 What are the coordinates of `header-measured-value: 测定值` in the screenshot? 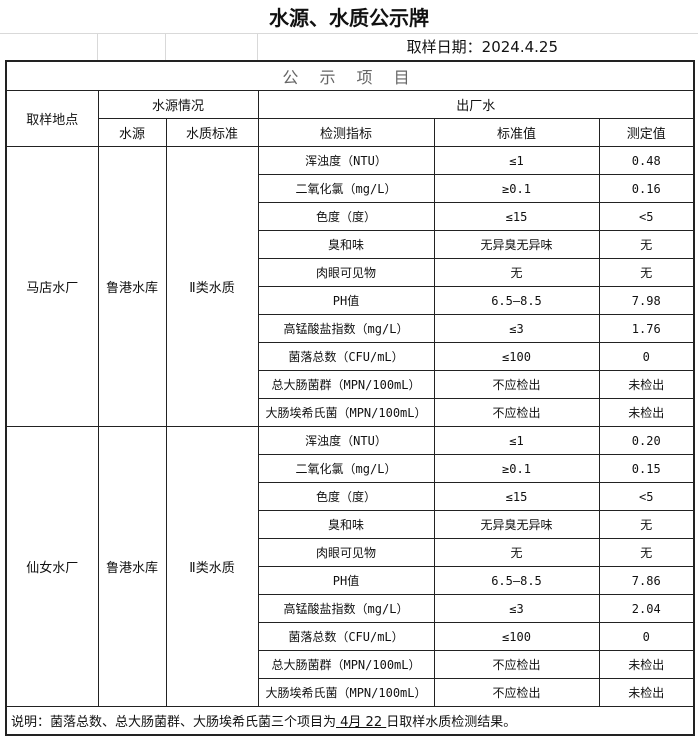 It's located at (646, 132).